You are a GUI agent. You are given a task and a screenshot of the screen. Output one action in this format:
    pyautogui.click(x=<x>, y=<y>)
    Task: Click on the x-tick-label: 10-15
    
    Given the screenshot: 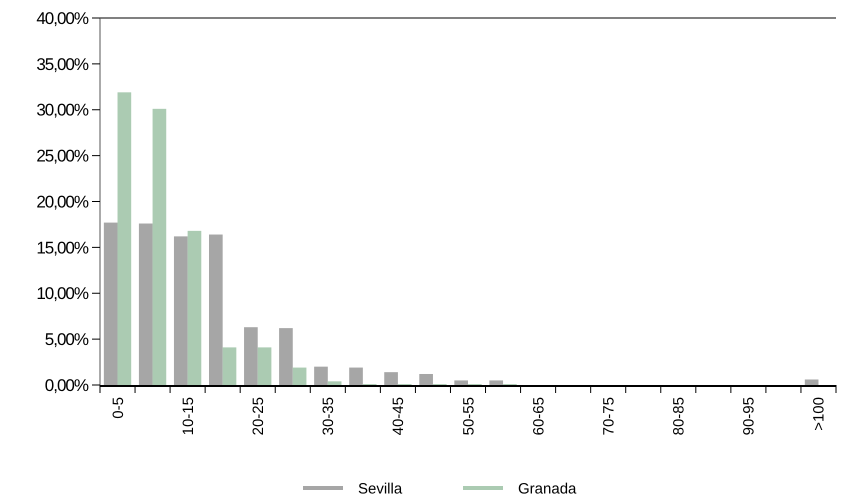 What is the action you would take?
    pyautogui.click(x=188, y=416)
    